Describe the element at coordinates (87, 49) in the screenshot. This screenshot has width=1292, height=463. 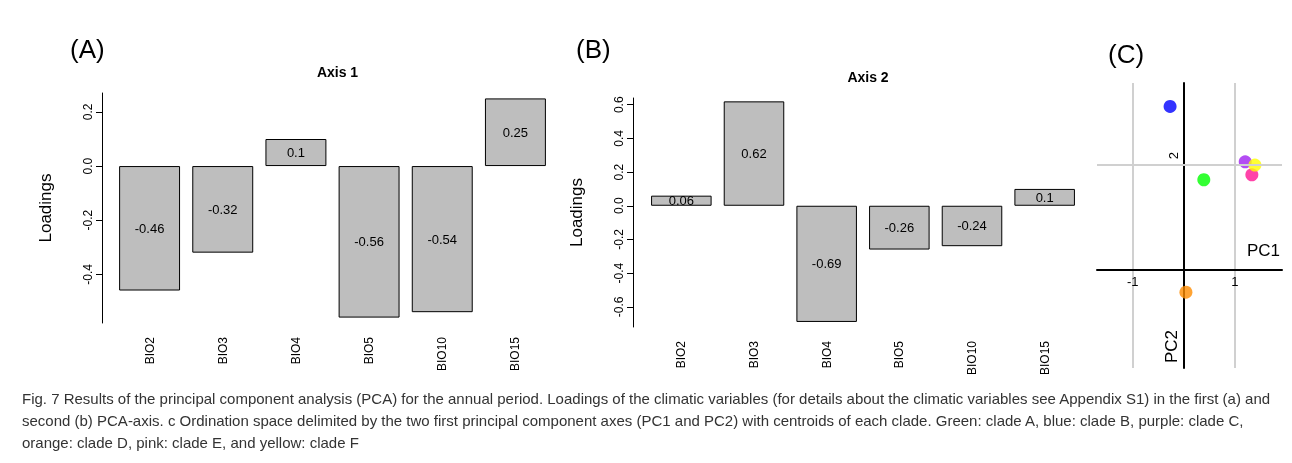
I see `text: (A)` at that location.